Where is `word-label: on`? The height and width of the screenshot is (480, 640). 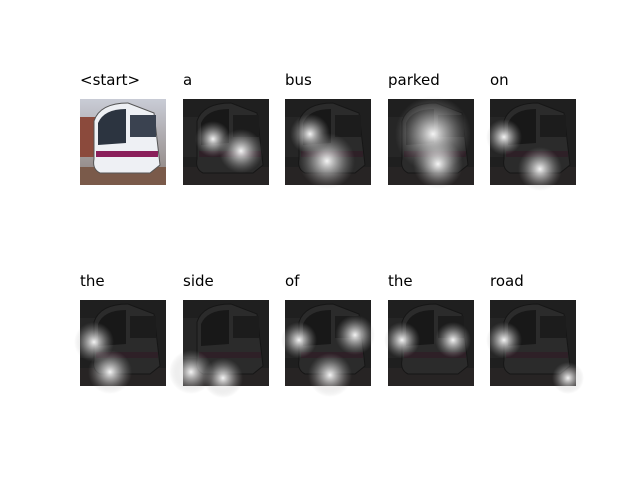
word-label: on is located at coordinates (499, 80).